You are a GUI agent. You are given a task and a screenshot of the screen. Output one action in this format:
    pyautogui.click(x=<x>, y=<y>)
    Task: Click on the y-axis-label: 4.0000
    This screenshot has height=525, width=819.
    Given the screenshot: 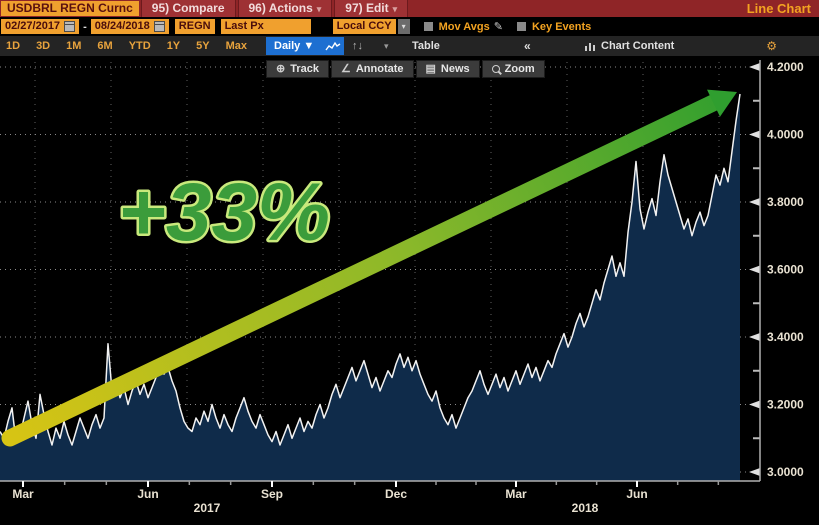 What is the action you would take?
    pyautogui.click(x=785, y=135)
    